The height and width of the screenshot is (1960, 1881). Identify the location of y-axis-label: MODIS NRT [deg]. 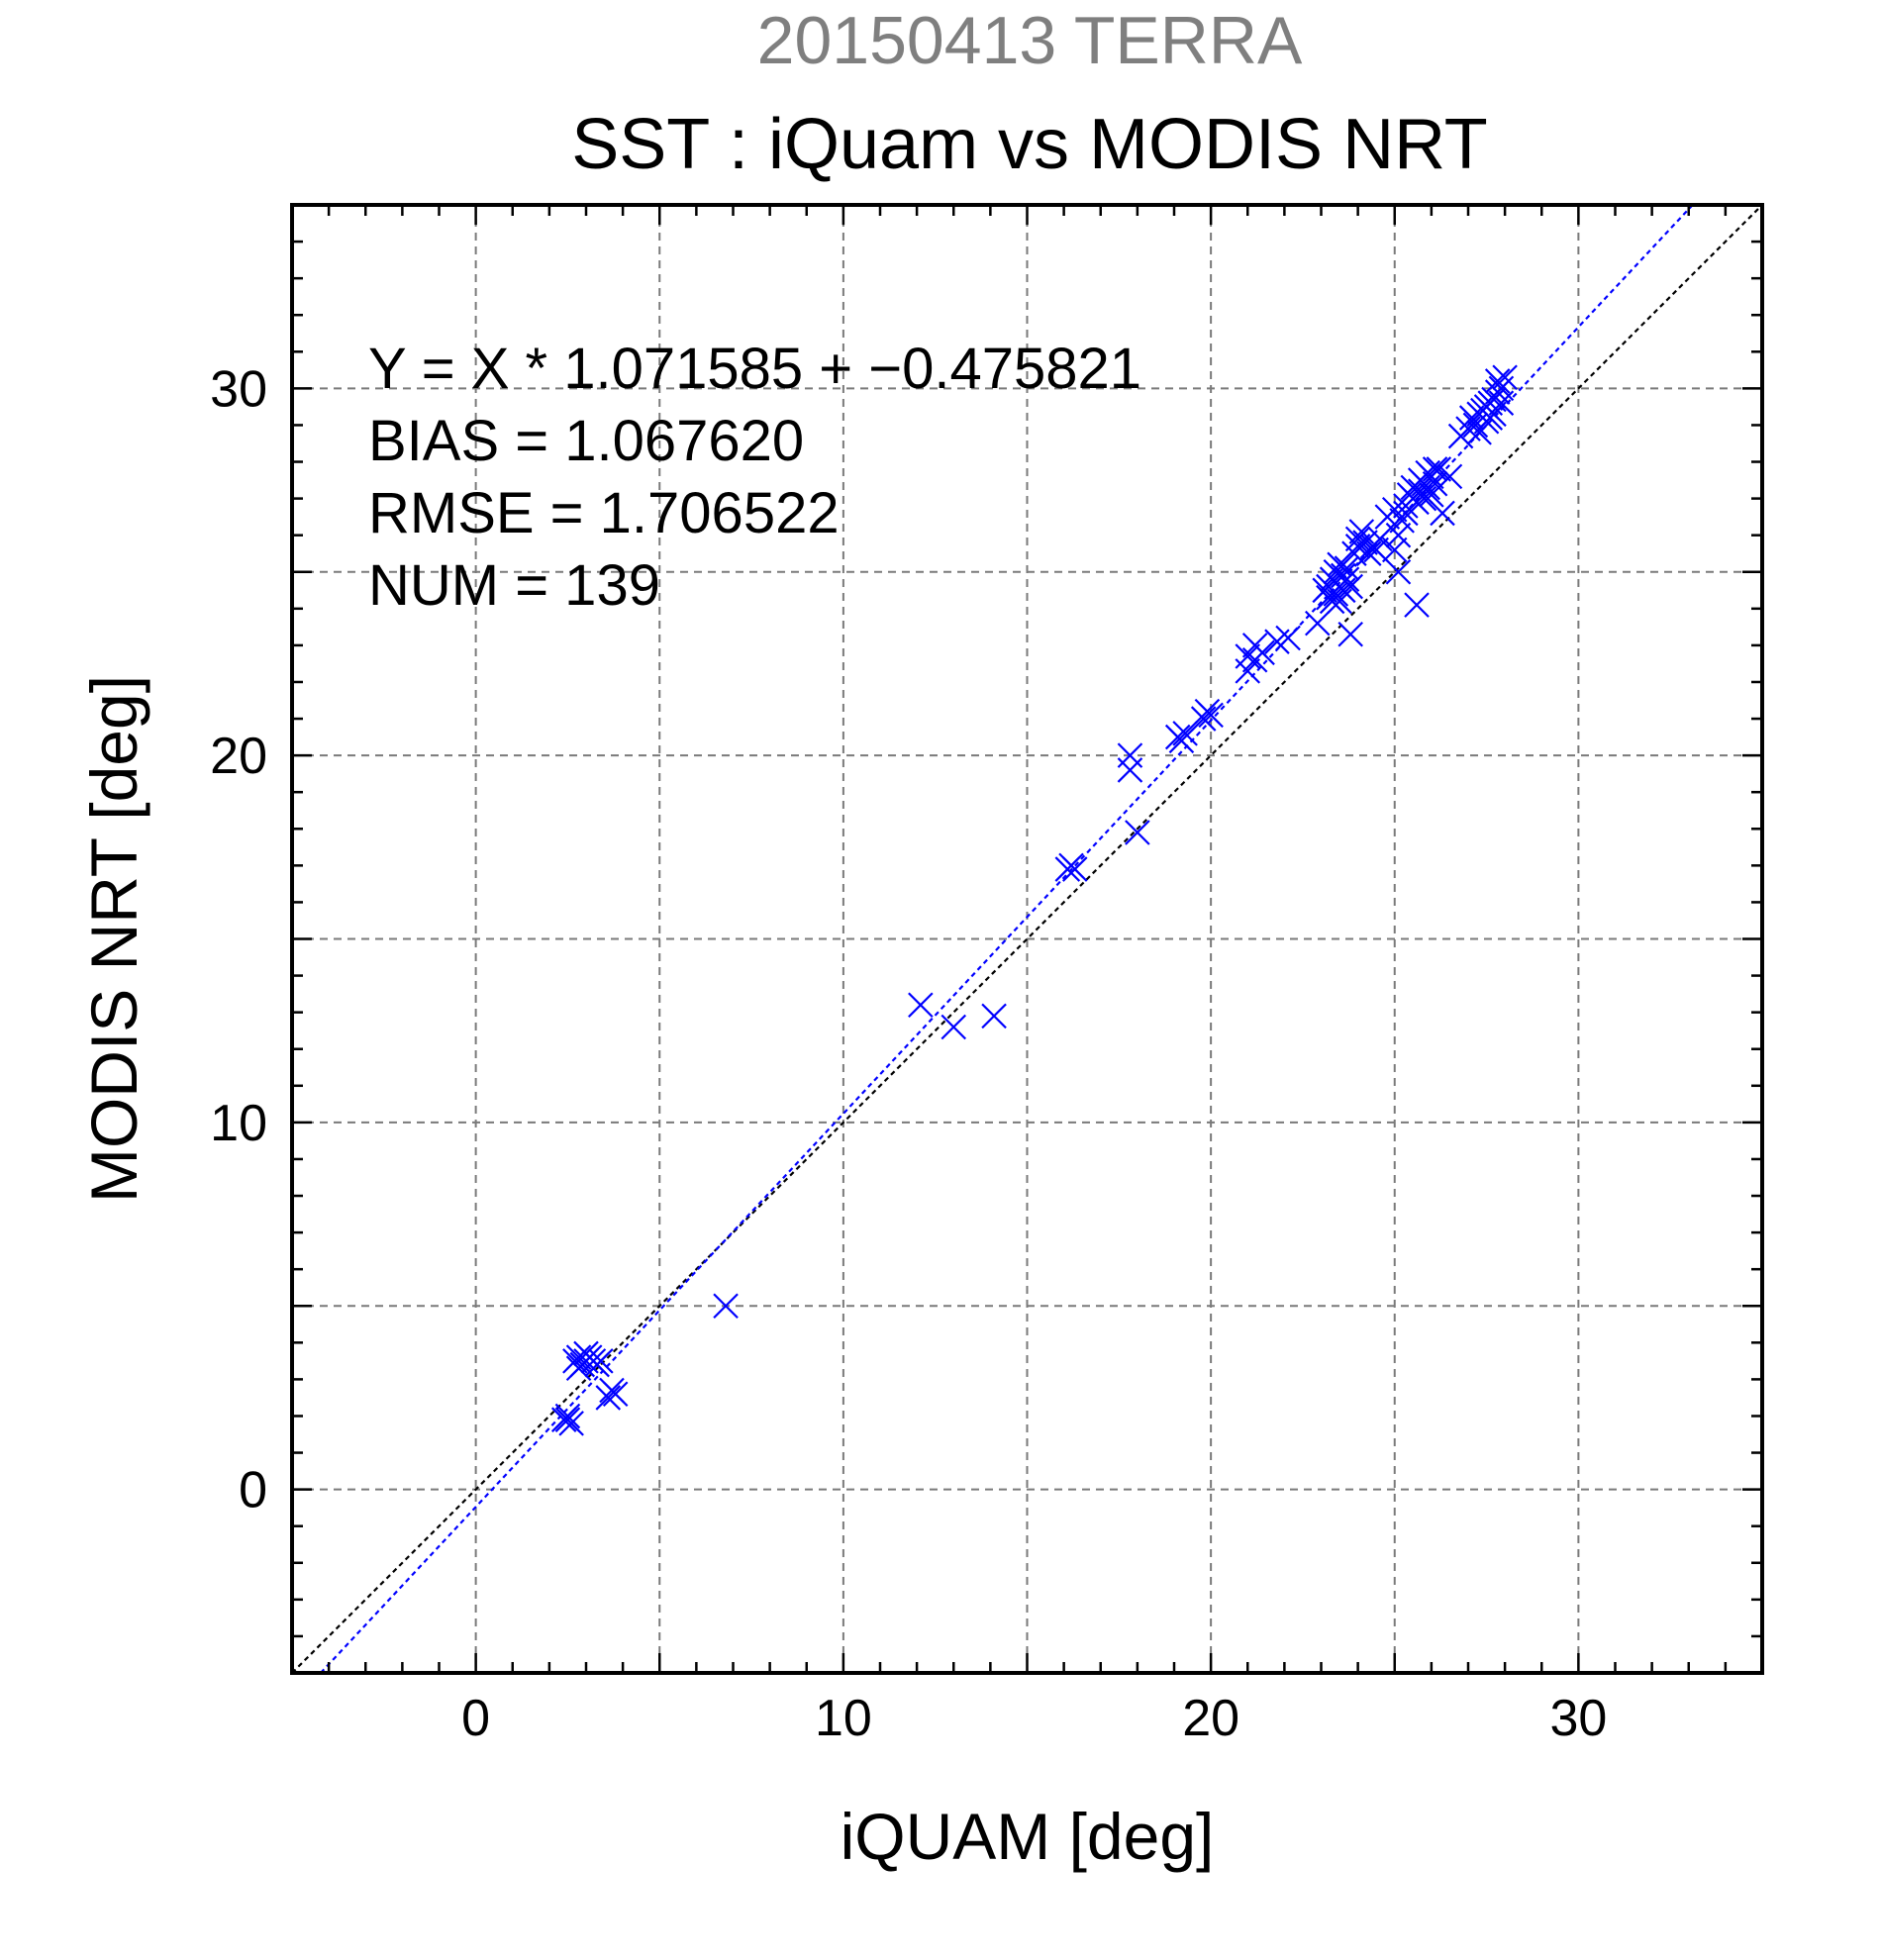
(113, 939).